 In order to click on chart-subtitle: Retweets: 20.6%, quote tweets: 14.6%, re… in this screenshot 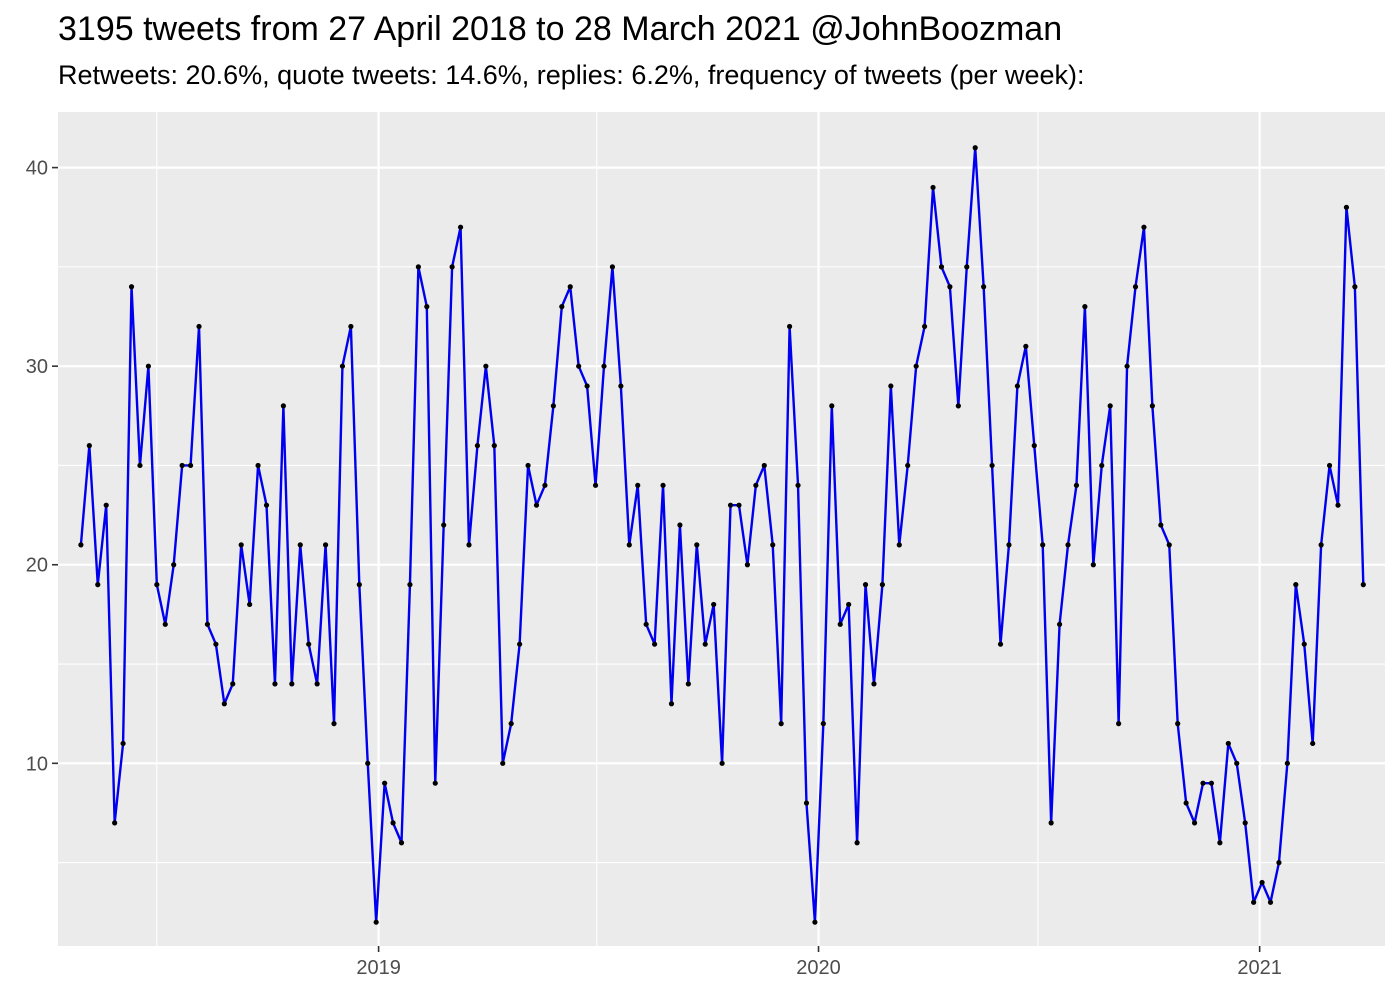, I will do `click(571, 75)`.